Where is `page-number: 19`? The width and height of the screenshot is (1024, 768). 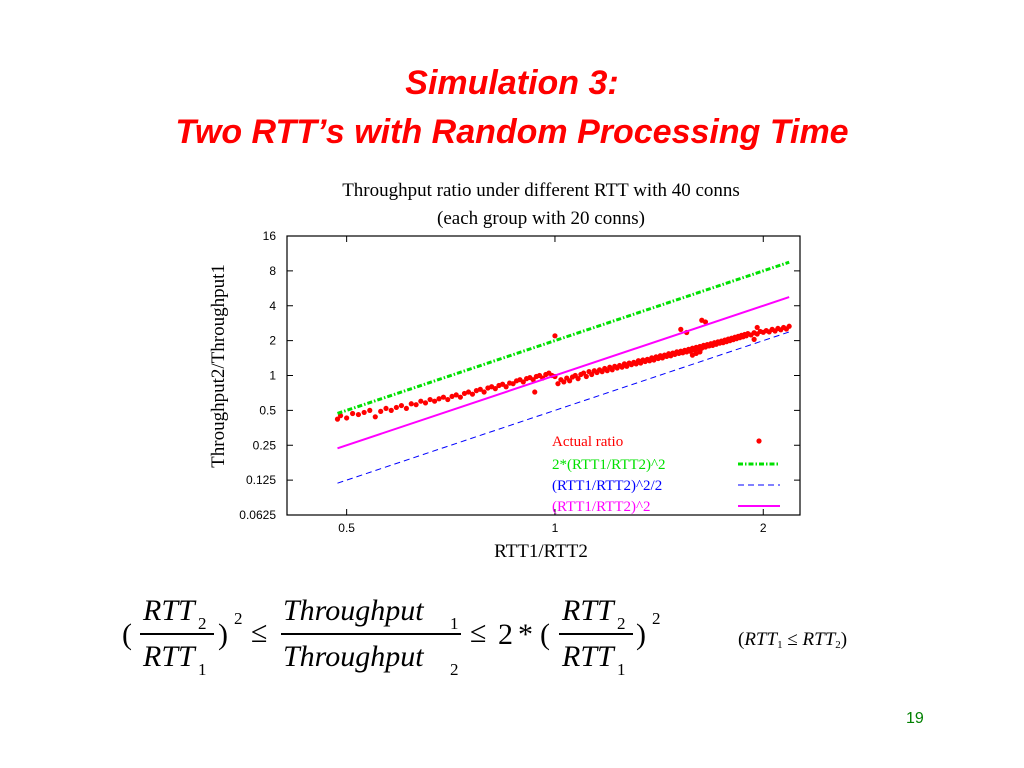
page-number: 19 is located at coordinates (915, 718).